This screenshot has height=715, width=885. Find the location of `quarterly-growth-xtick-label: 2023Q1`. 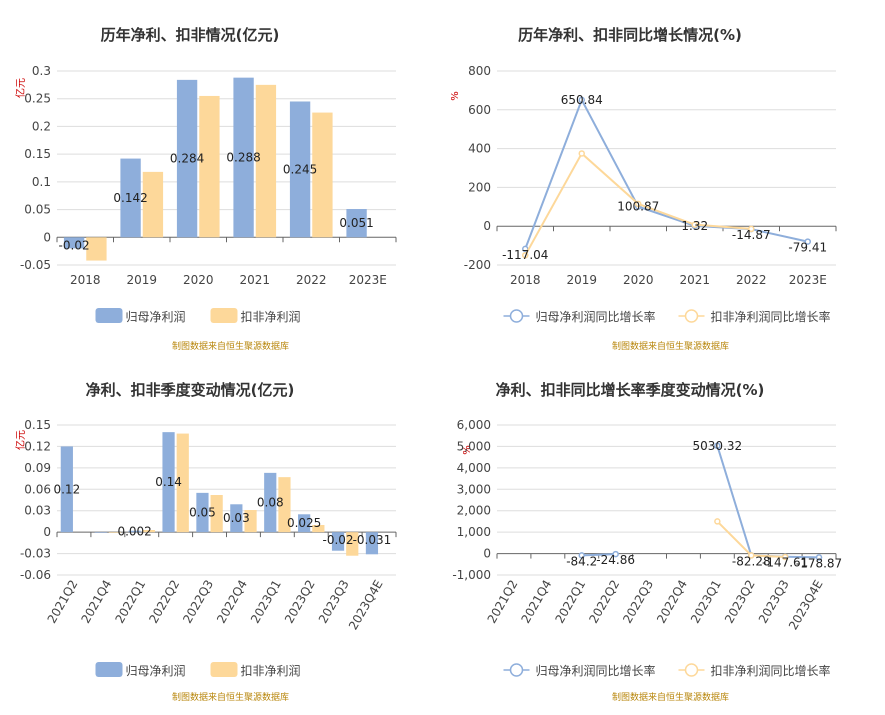

quarterly-growth-xtick-label: 2023Q1 is located at coordinates (706, 602).